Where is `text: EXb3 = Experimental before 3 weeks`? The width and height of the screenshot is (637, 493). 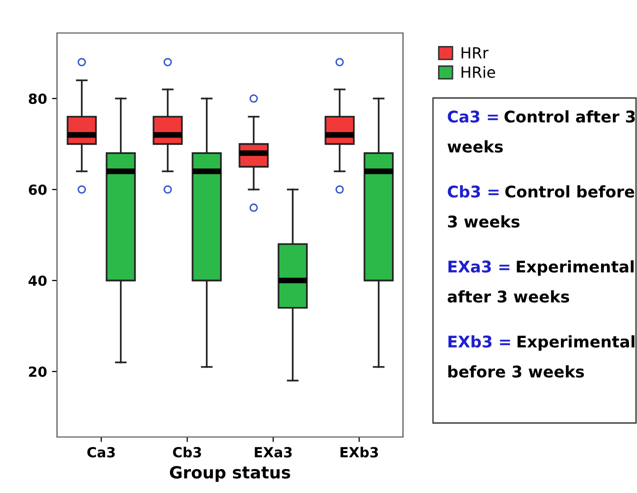 text: EXb3 = Experimental before 3 weeks is located at coordinates (541, 356).